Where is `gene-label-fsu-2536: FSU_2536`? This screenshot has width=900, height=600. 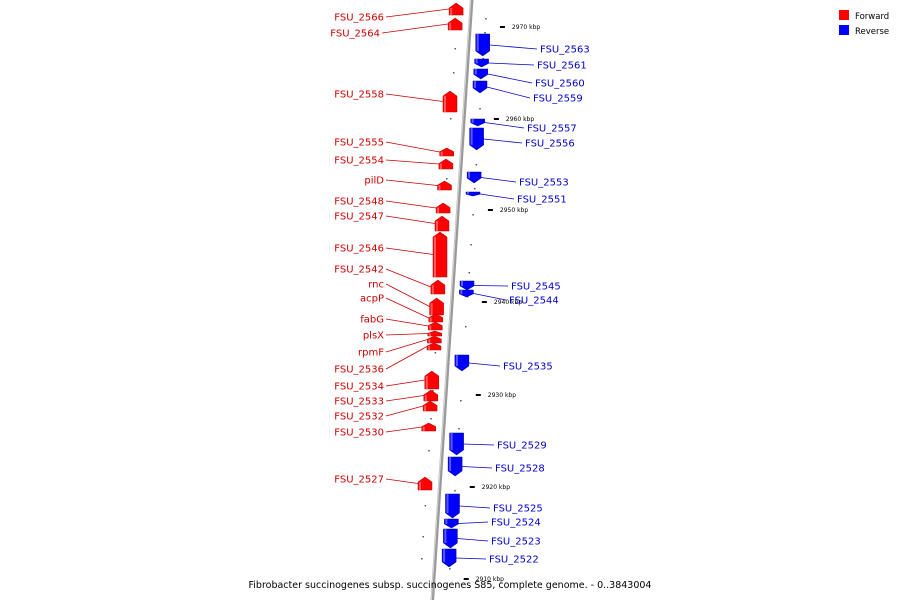 gene-label-fsu-2536: FSU_2536 is located at coordinates (359, 370).